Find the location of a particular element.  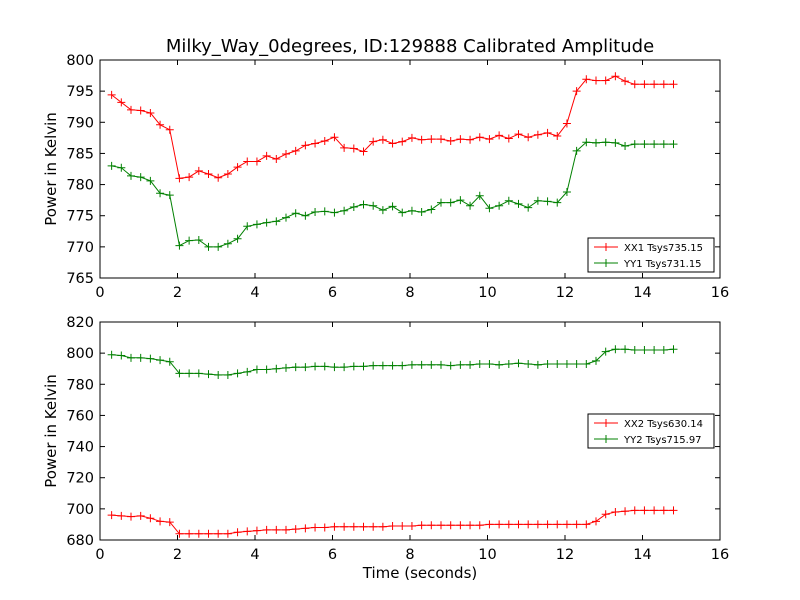

y-tick-label: 720 is located at coordinates (80, 479).